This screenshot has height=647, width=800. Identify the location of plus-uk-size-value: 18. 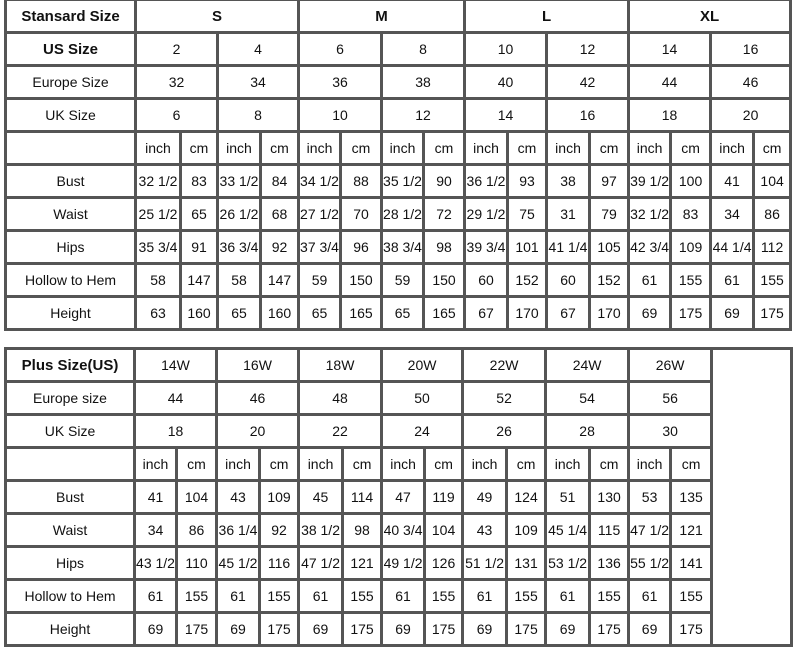
(175, 431).